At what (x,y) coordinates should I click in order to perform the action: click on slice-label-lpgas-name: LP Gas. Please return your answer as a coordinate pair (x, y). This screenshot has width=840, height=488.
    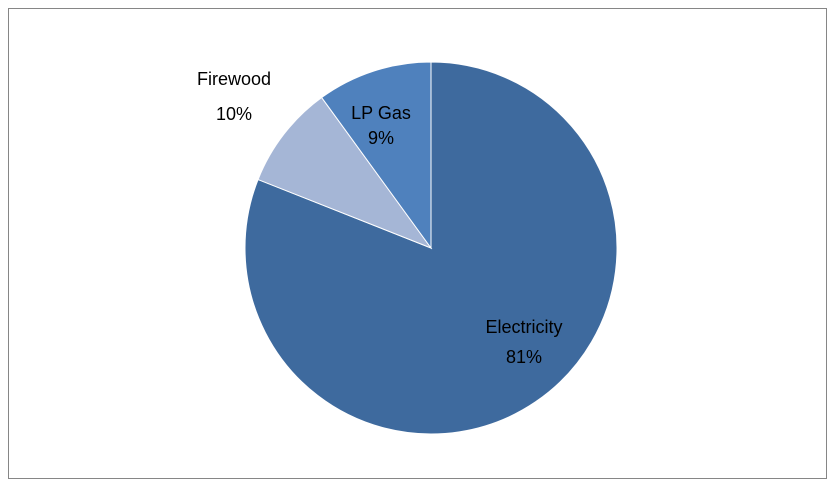
    Looking at the image, I should click on (381, 113).